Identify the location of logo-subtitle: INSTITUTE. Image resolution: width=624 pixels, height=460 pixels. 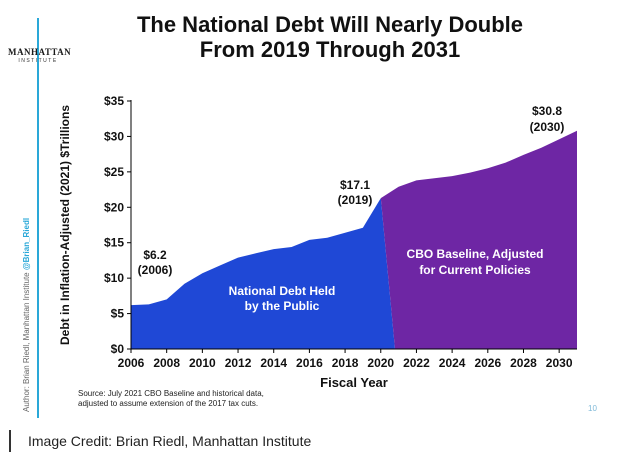
(38, 61).